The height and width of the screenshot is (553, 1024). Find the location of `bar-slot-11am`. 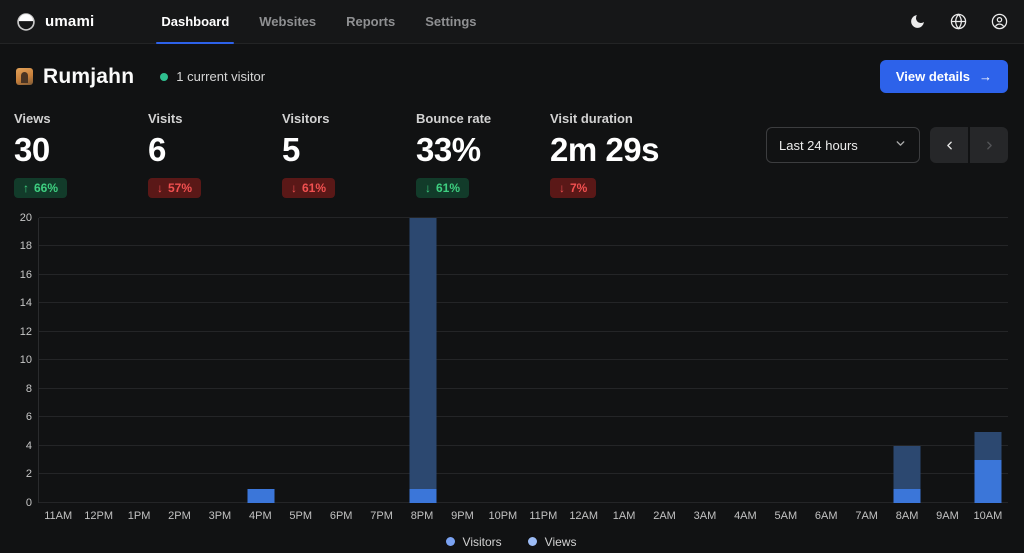

bar-slot-11am is located at coordinates (59, 360).